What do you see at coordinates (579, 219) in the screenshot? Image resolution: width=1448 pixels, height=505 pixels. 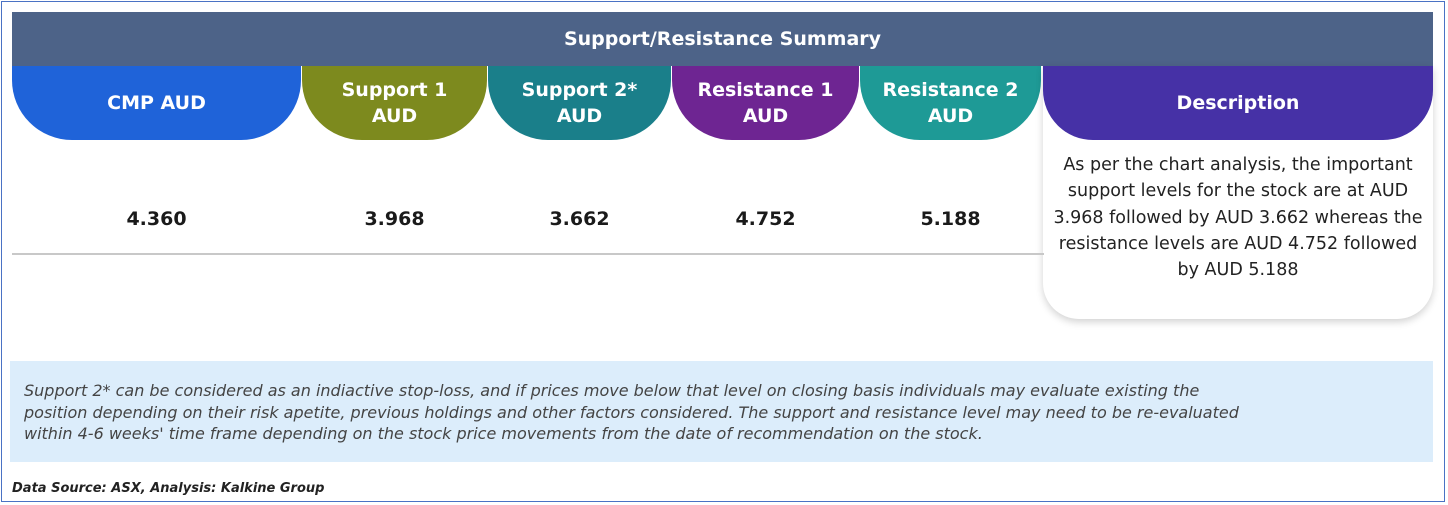 I see `value-support-2: 3.662` at bounding box center [579, 219].